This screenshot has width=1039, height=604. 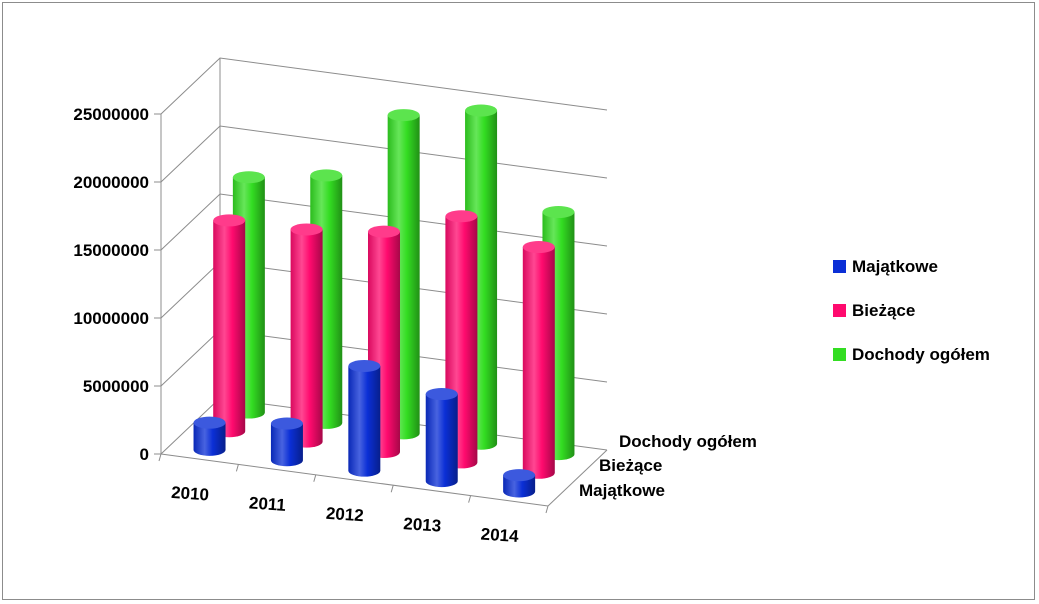 I want to click on category-axis-line, so click(x=354, y=480).